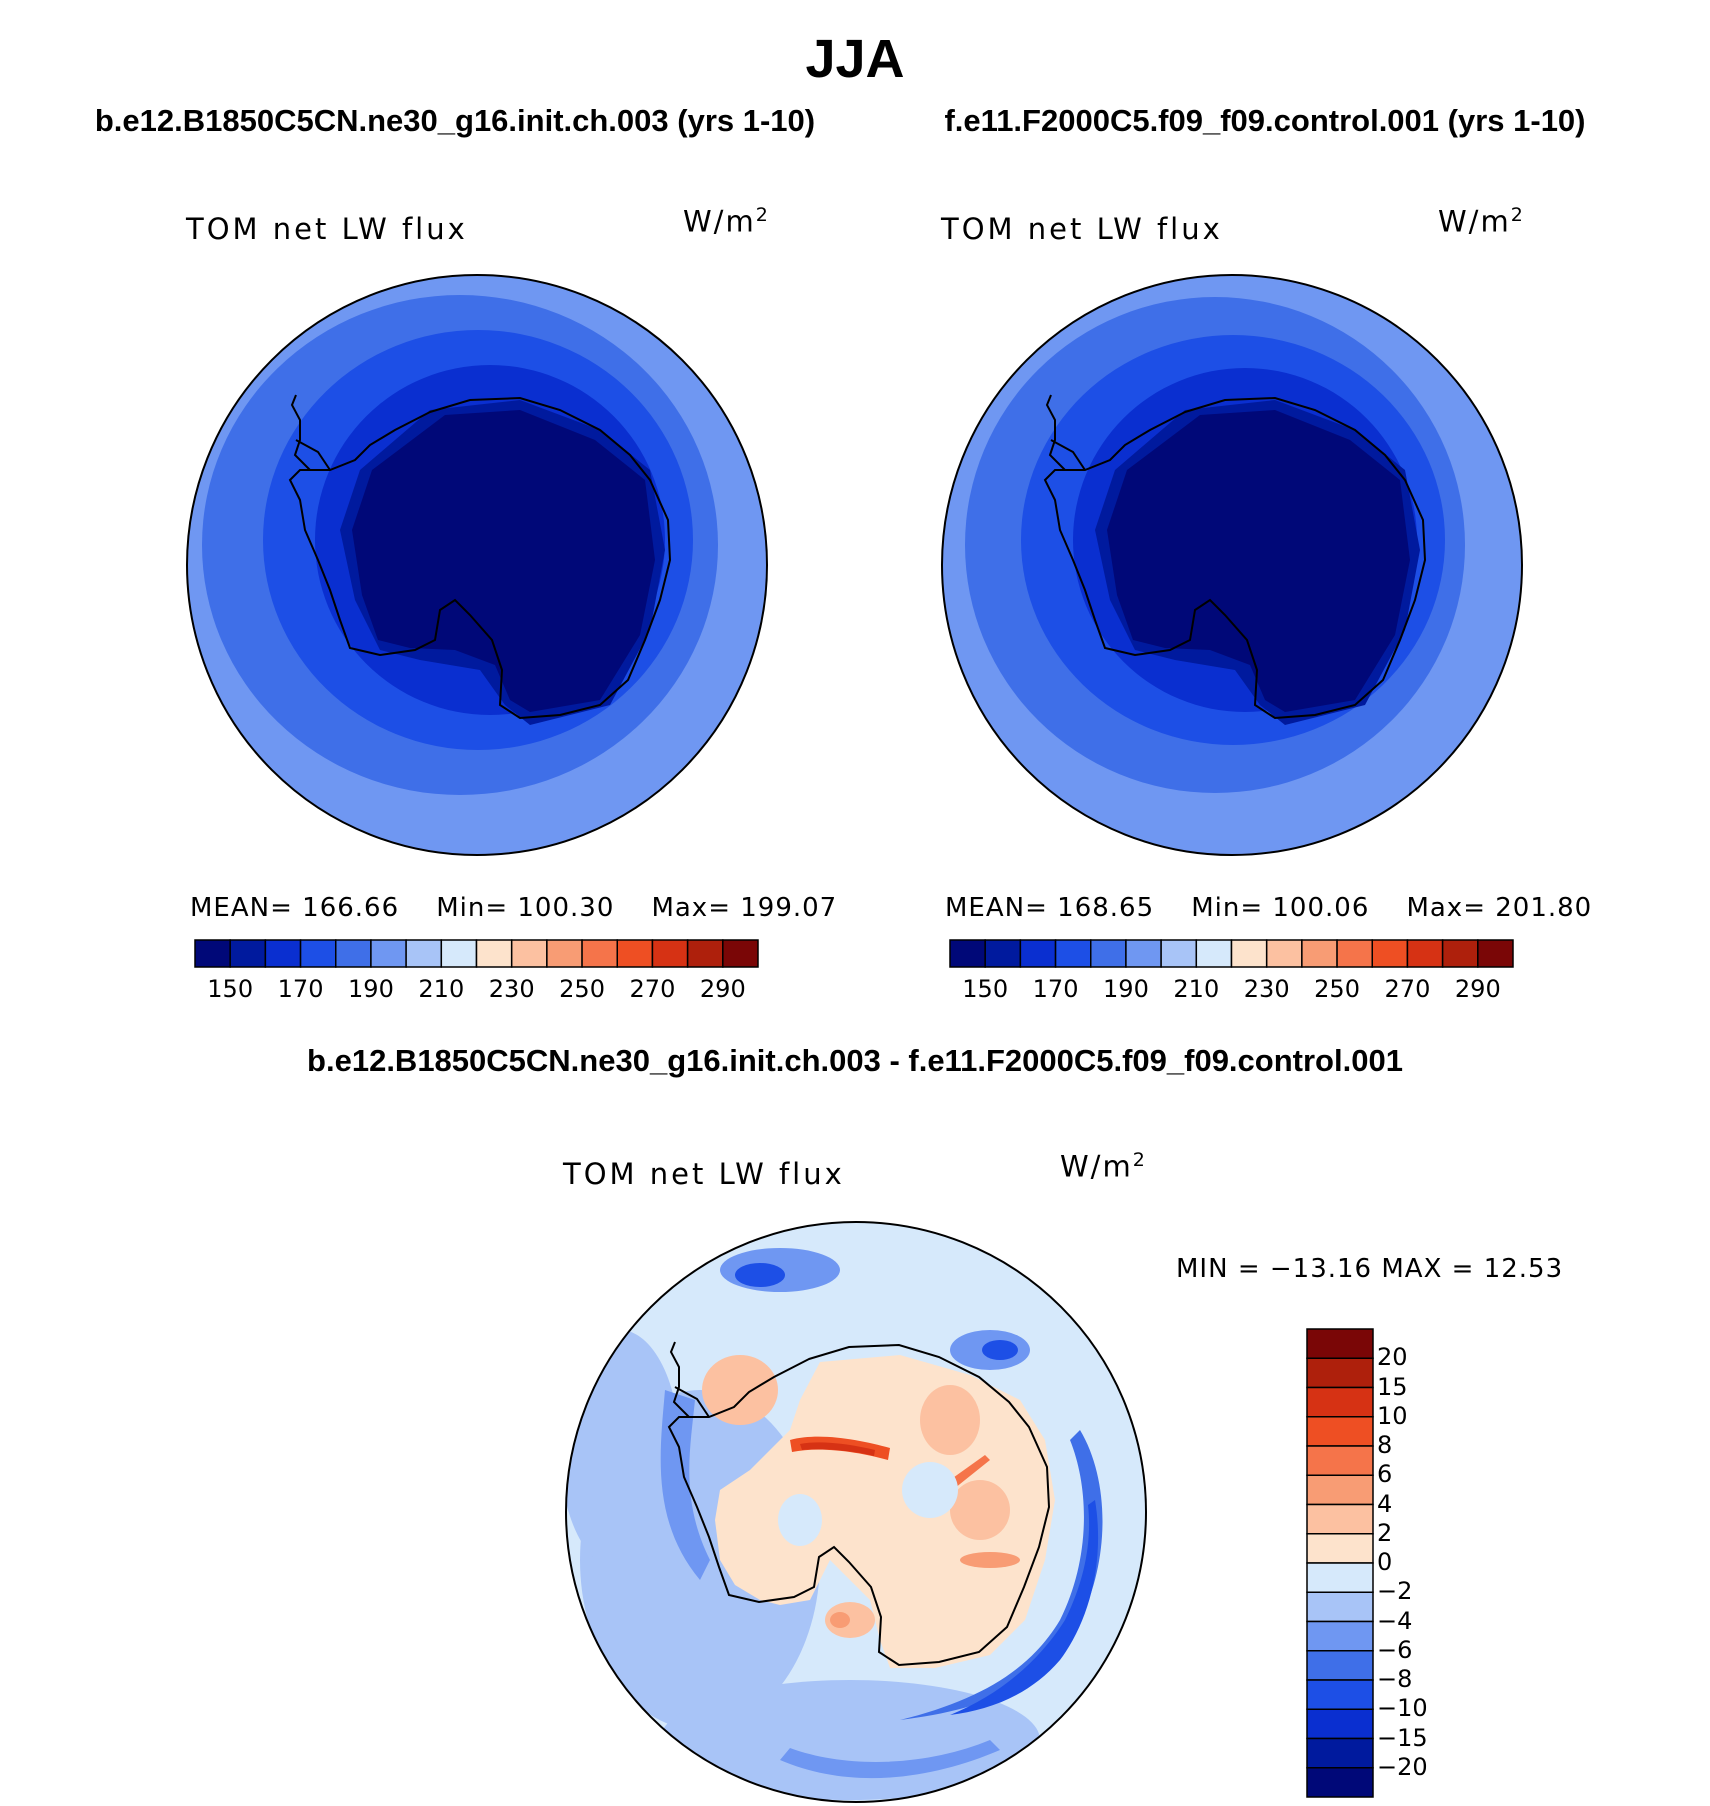  Describe the element at coordinates (704, 1174) in the screenshot. I see `diff-variable-label: TOM net LW flux` at that location.